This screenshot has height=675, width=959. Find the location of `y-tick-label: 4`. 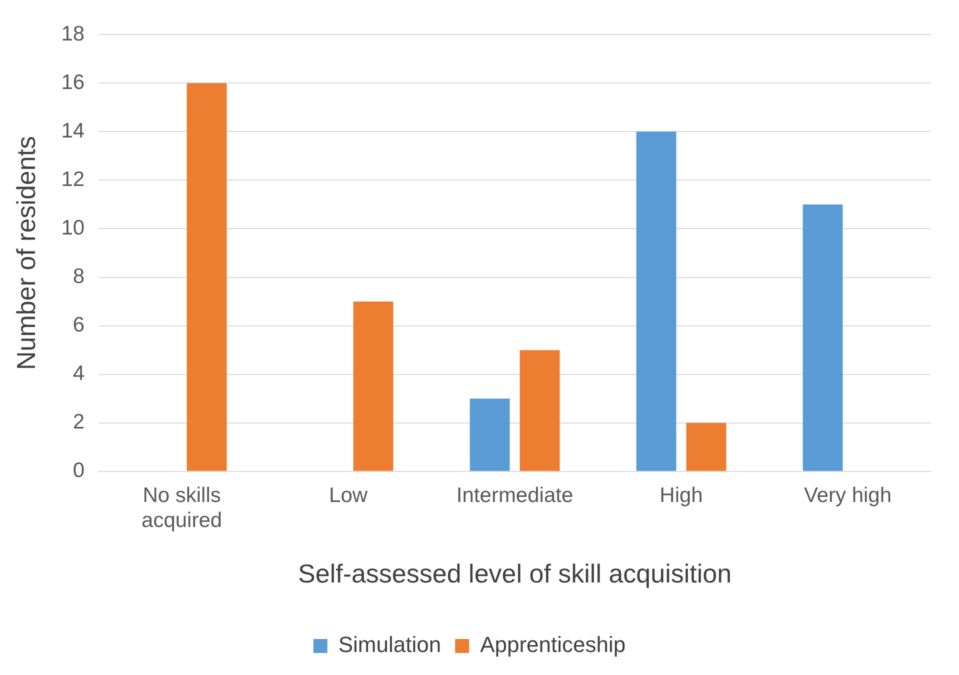

y-tick-label: 4 is located at coordinates (78, 374).